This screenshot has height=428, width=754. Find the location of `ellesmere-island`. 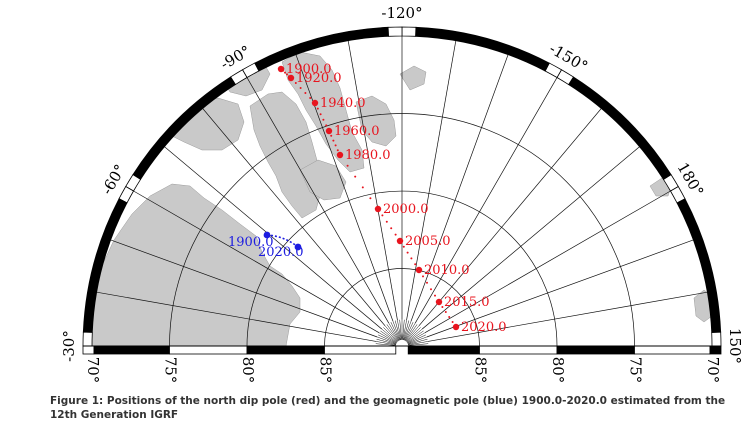

ellesmere-island is located at coordinates (286, 155).